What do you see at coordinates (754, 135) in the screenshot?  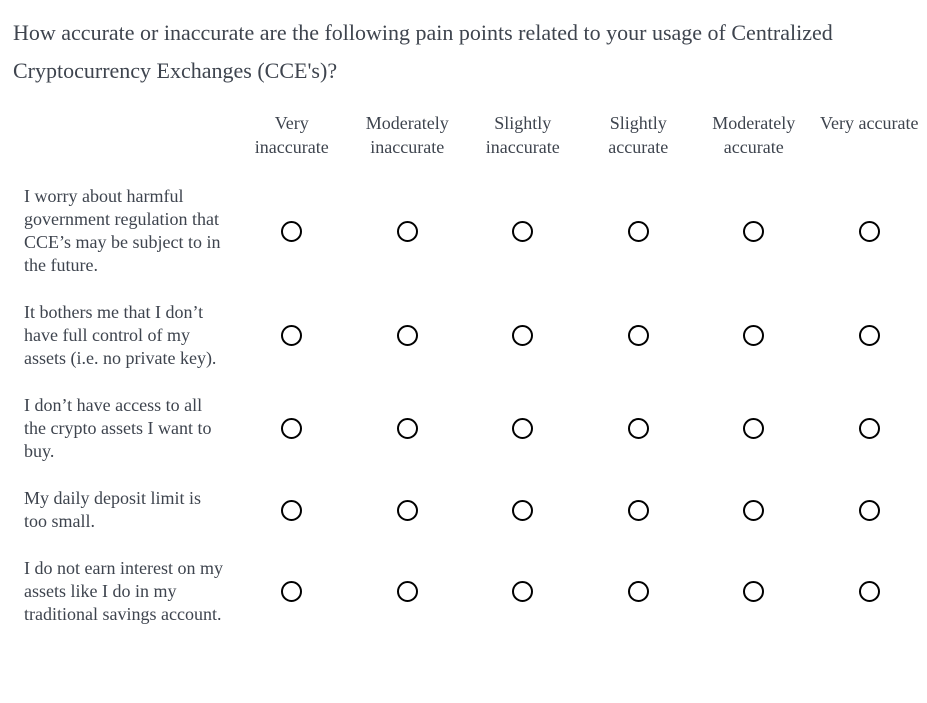 I see `column-header-moderately-accurate: Moderately accurate` at bounding box center [754, 135].